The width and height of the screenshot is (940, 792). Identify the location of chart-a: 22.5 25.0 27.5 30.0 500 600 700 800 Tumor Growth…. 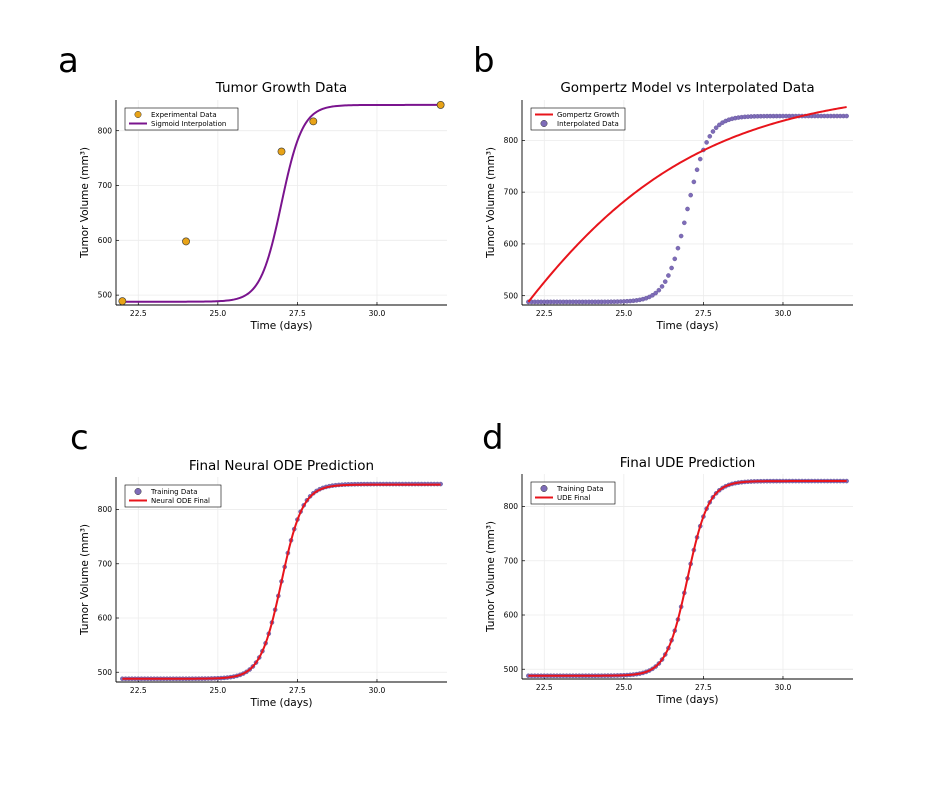
(263, 206).